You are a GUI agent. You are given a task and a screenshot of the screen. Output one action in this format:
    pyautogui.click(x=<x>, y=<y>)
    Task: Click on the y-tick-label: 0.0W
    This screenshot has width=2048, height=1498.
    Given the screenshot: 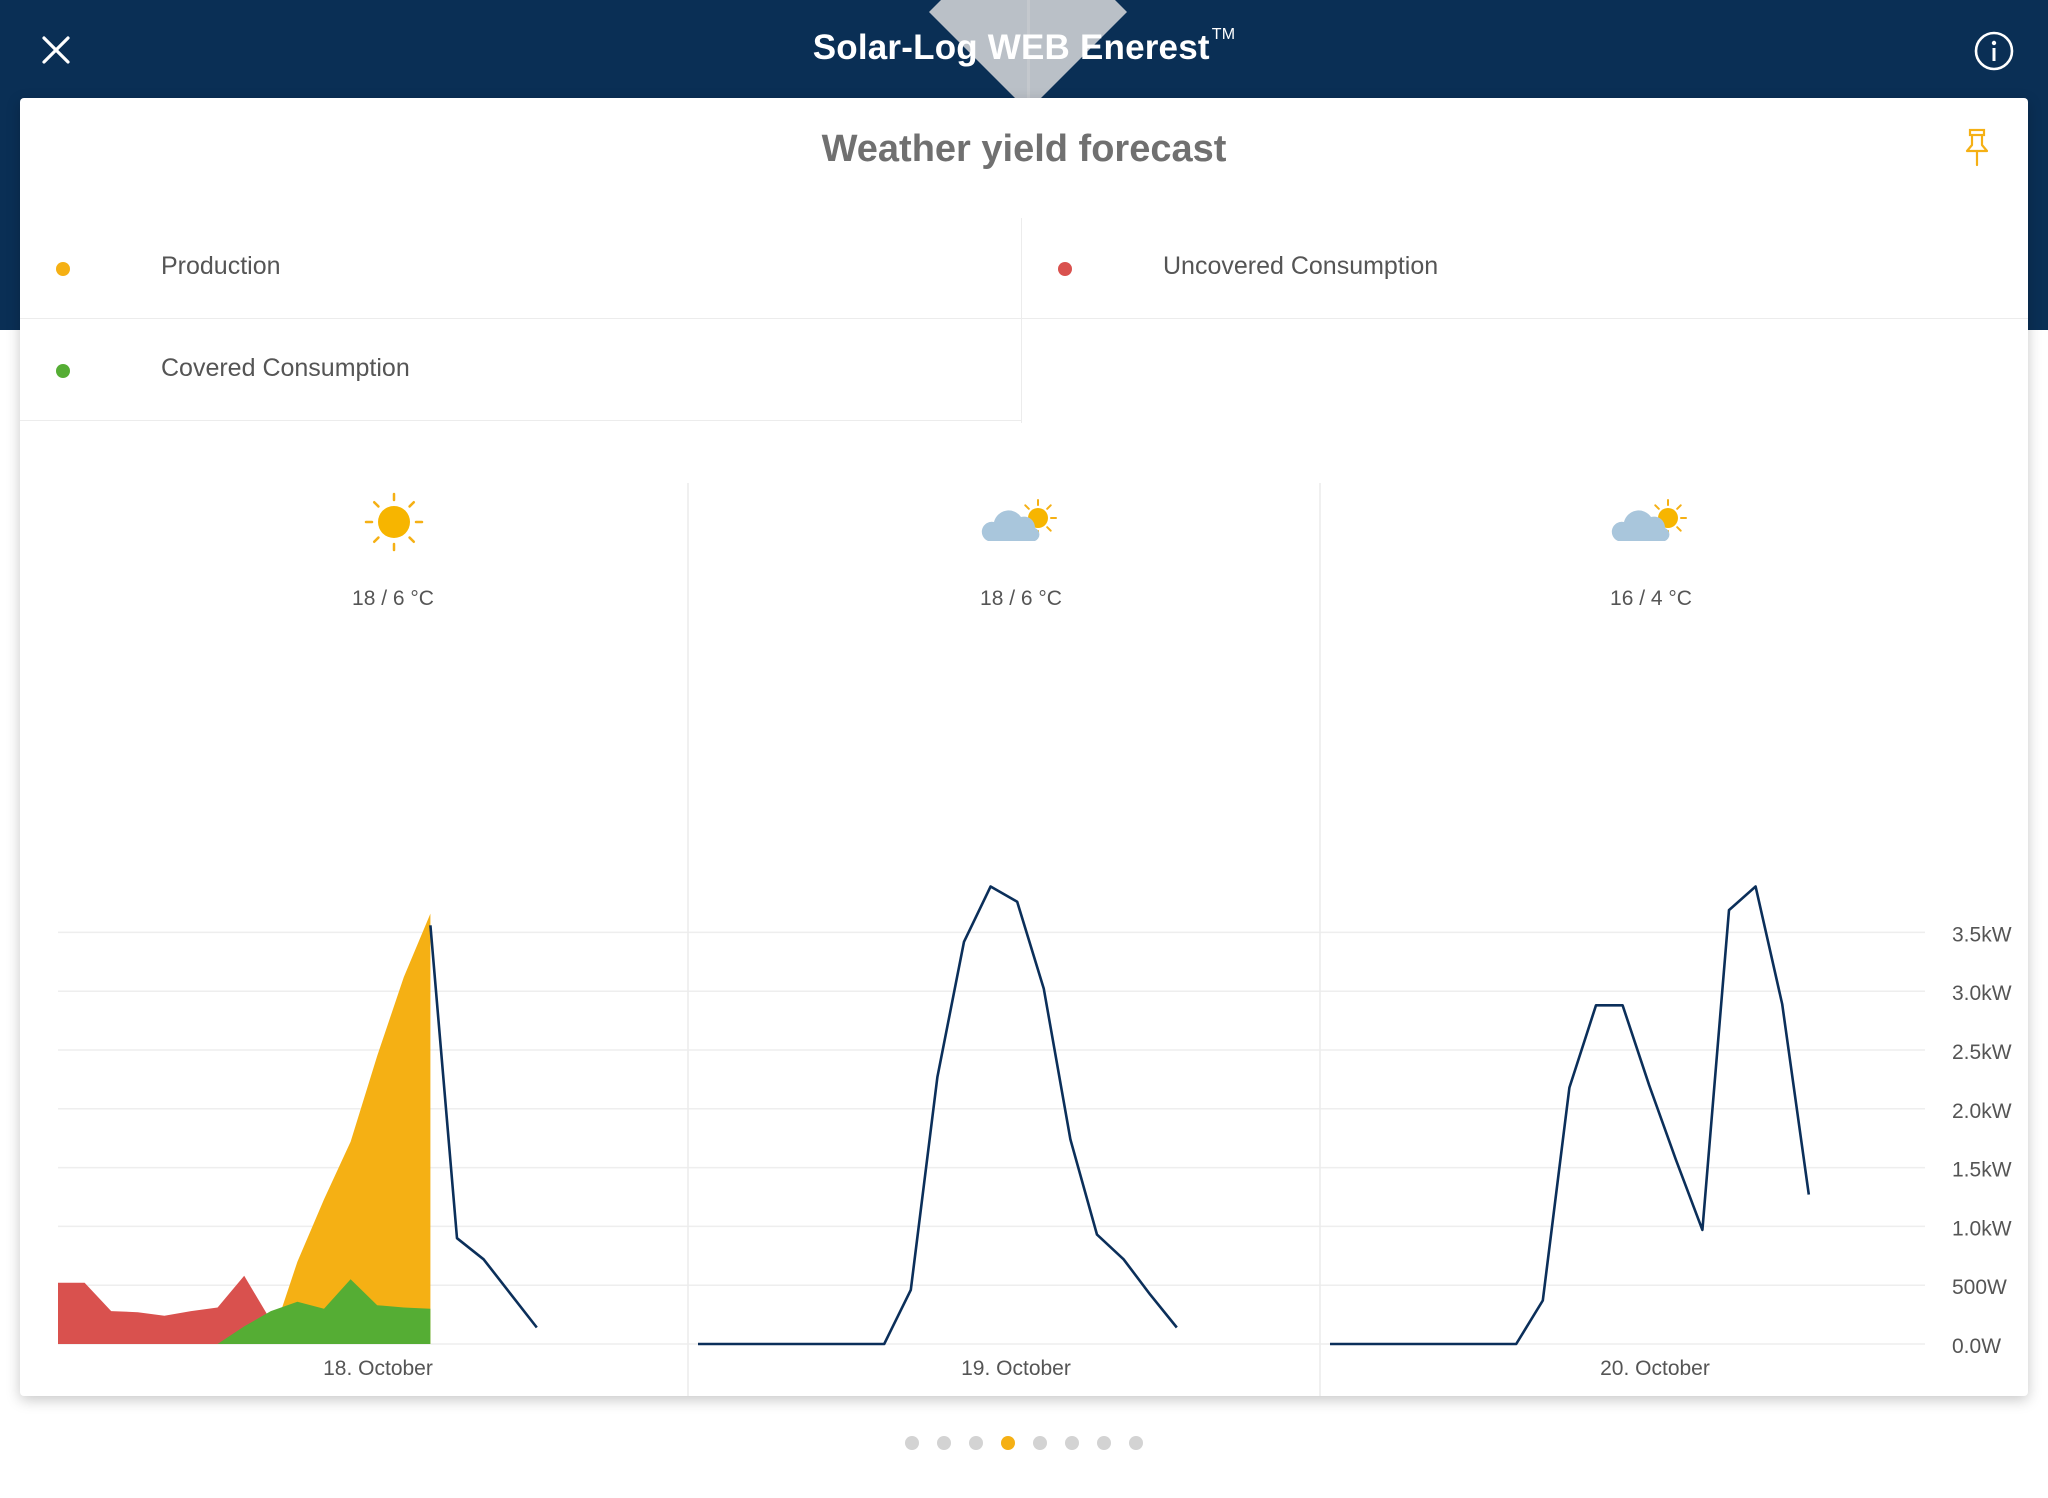 What is the action you would take?
    pyautogui.click(x=1976, y=1346)
    